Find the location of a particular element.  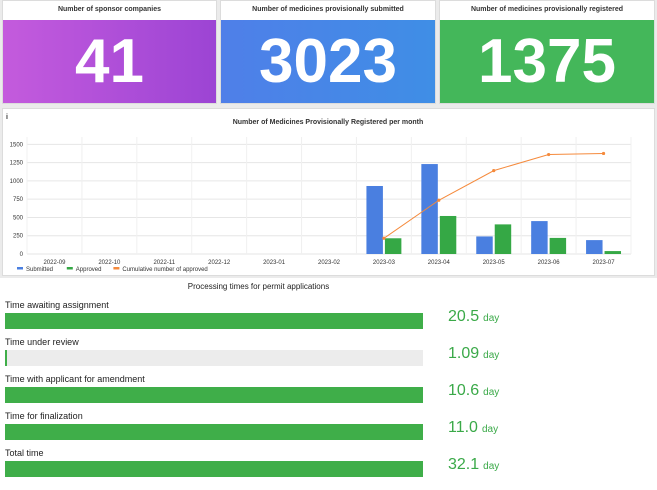

y-tick-label: 1250 is located at coordinates (17, 164).